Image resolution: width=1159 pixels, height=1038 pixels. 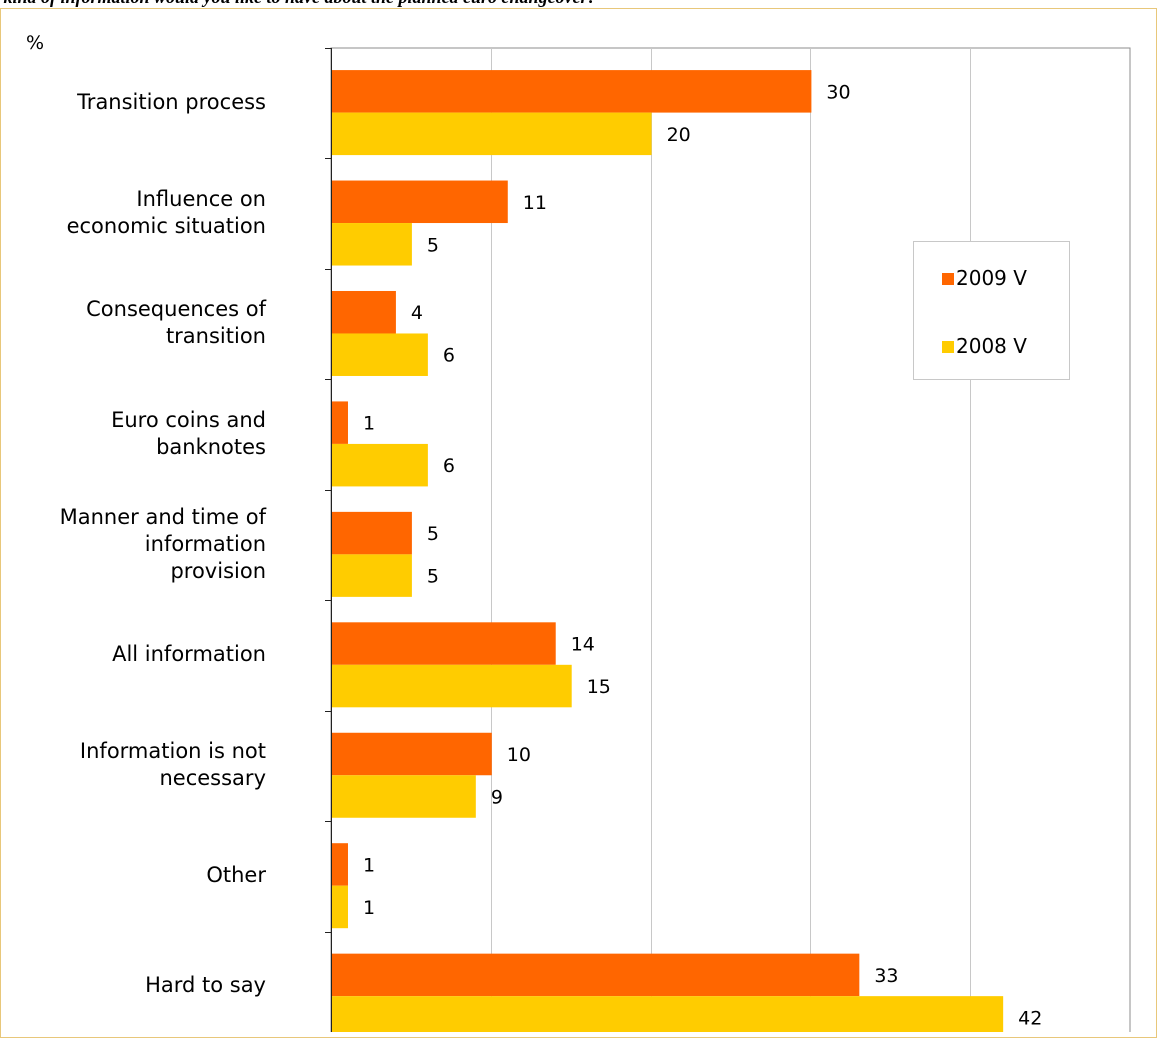 What do you see at coordinates (205, 985) in the screenshot?
I see `category-label: Hard to say` at bounding box center [205, 985].